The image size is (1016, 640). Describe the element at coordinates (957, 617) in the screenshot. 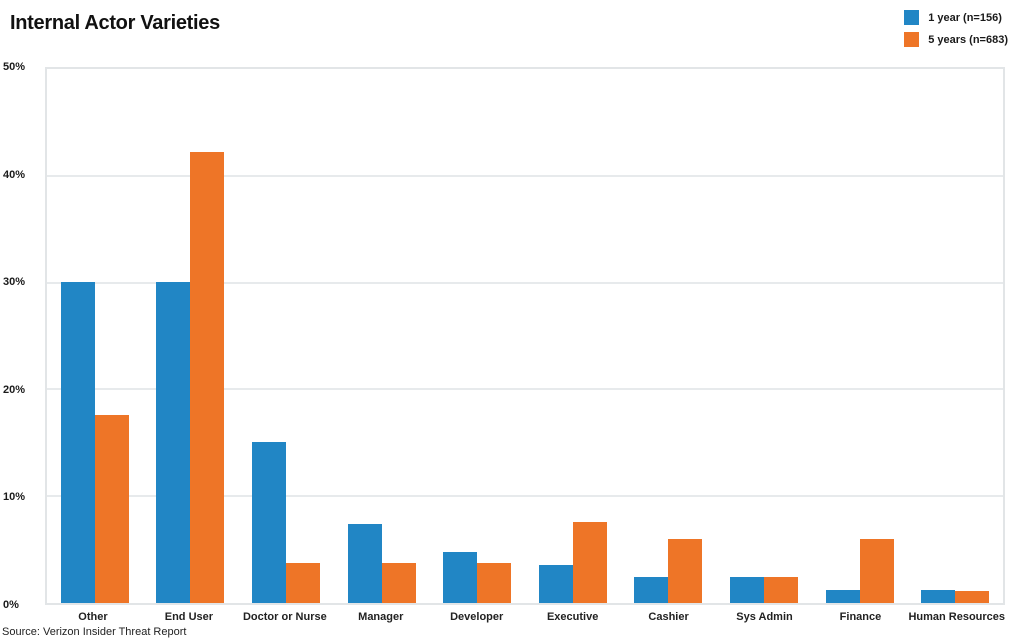

I see `x-category-label: Human Resources` at that location.